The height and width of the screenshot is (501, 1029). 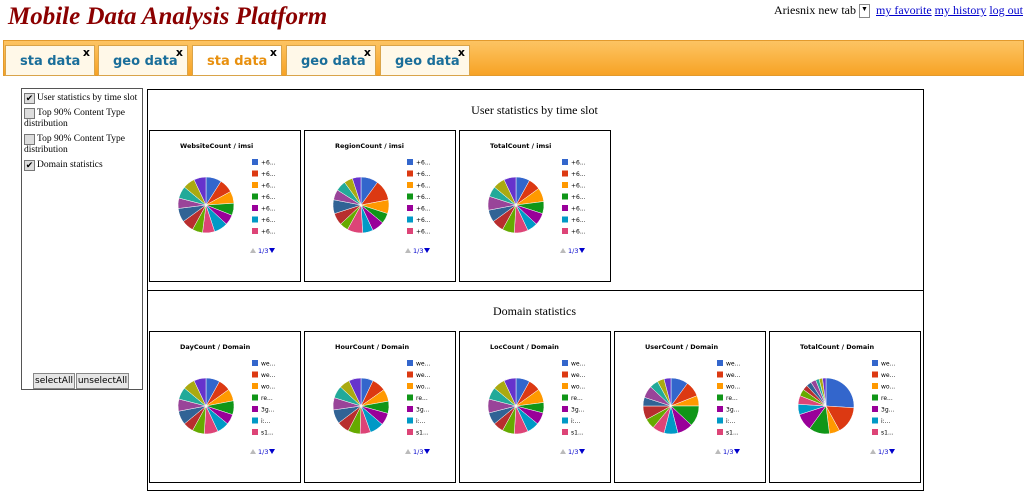 What do you see at coordinates (837, 10) in the screenshot?
I see `new-tab: new tab` at bounding box center [837, 10].